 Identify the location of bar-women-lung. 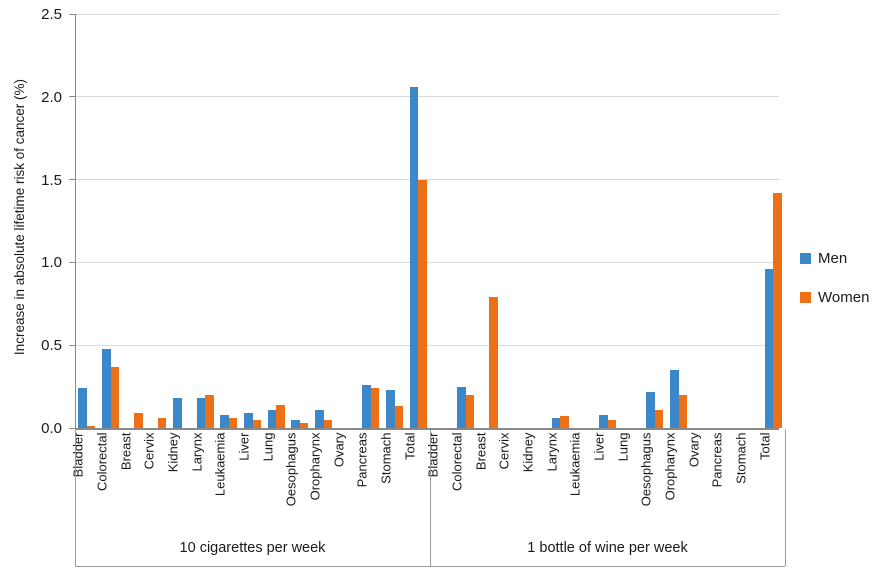
(280, 416).